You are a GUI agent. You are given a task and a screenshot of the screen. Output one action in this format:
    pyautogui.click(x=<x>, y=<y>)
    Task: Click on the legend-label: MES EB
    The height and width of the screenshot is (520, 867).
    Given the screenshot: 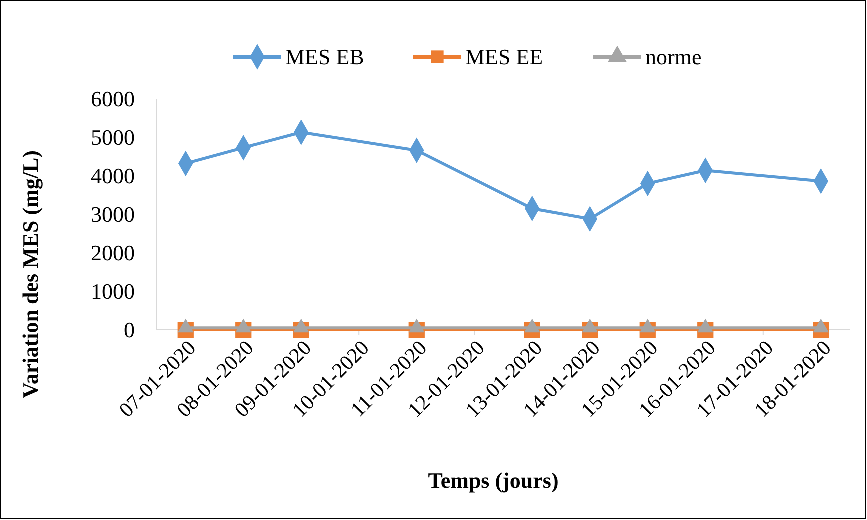 What is the action you would take?
    pyautogui.click(x=325, y=57)
    